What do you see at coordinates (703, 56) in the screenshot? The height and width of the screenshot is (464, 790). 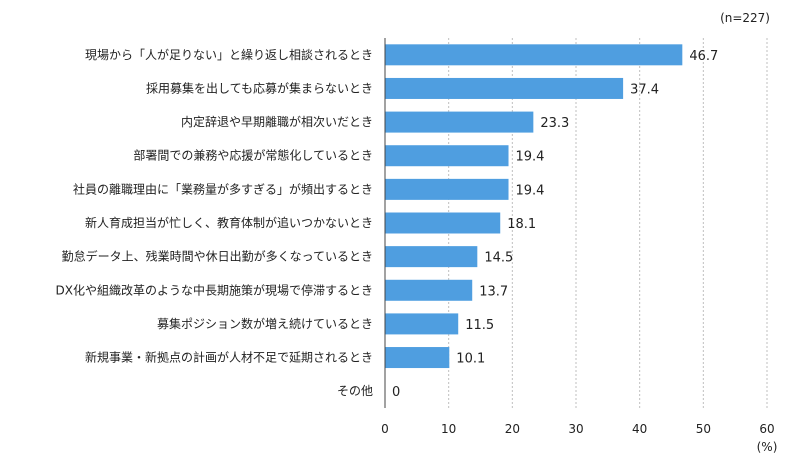 I see `value-label: 46.7` at bounding box center [703, 56].